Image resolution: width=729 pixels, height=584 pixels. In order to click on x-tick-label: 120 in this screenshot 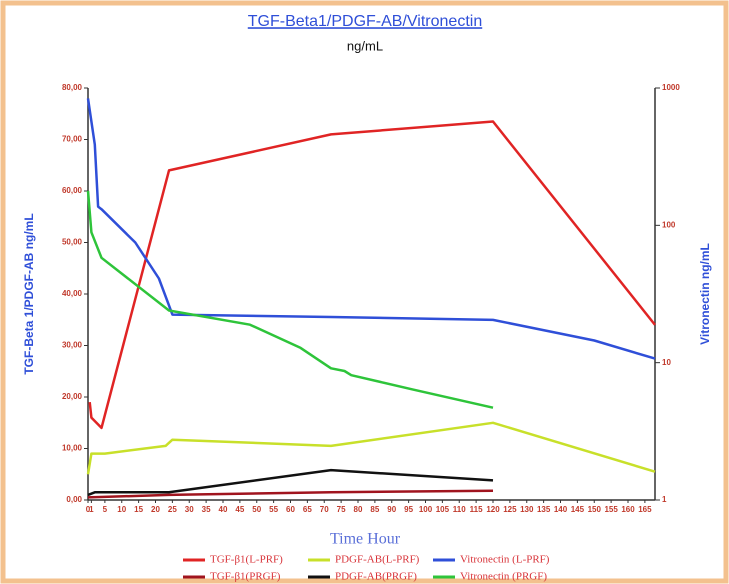, I will do `click(493, 509)`.